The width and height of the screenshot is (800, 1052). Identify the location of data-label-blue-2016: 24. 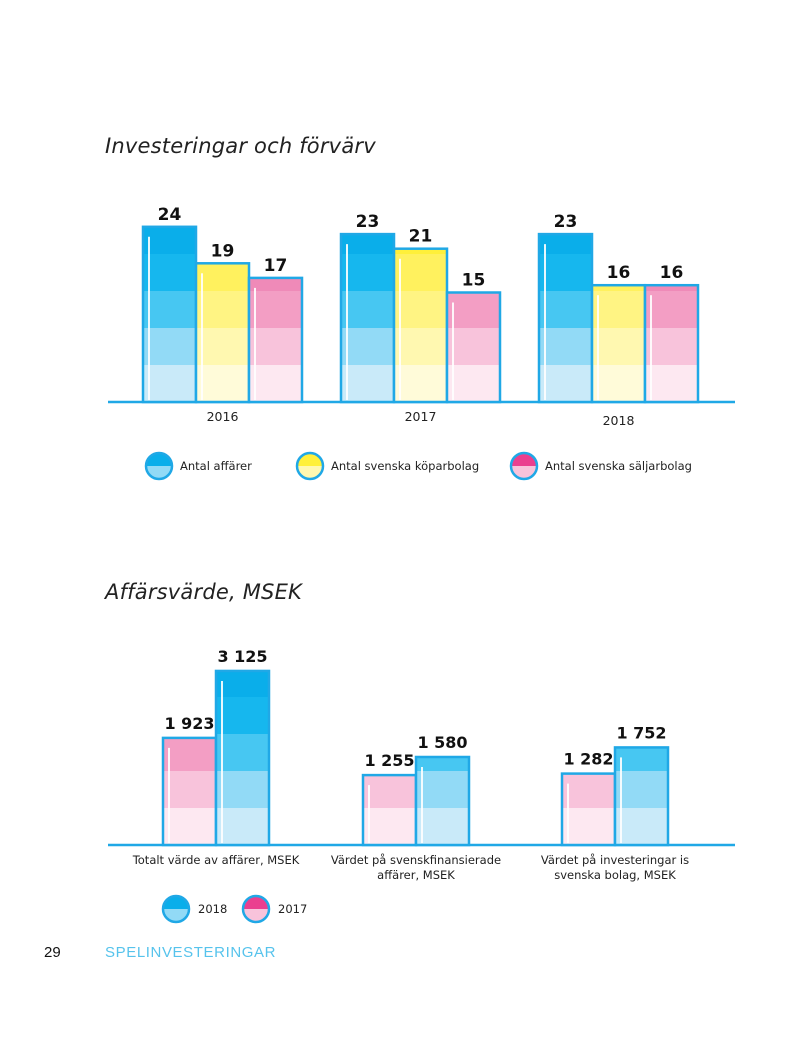
(170, 215).